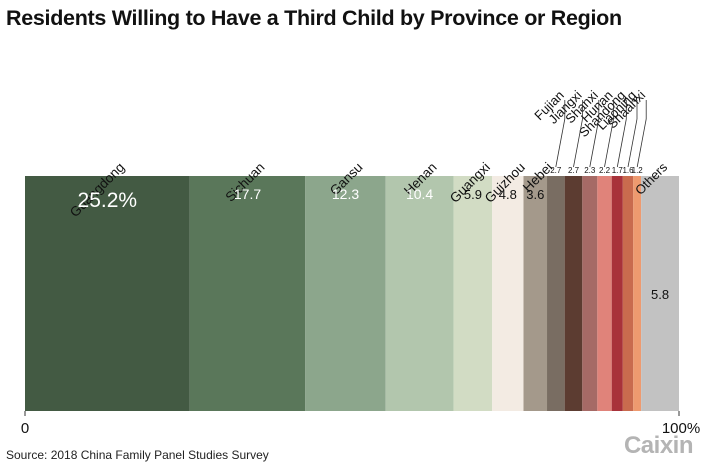 This screenshot has height=470, width=705. I want to click on bar-segment-sichuan, so click(247, 293).